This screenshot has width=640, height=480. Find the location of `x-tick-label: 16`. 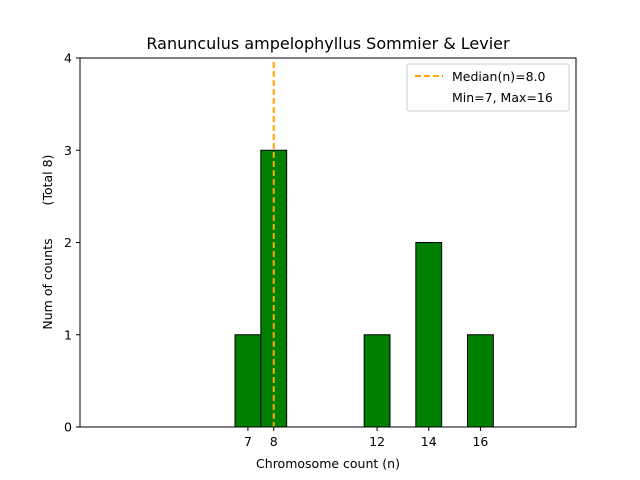

x-tick-label: 16 is located at coordinates (480, 441).